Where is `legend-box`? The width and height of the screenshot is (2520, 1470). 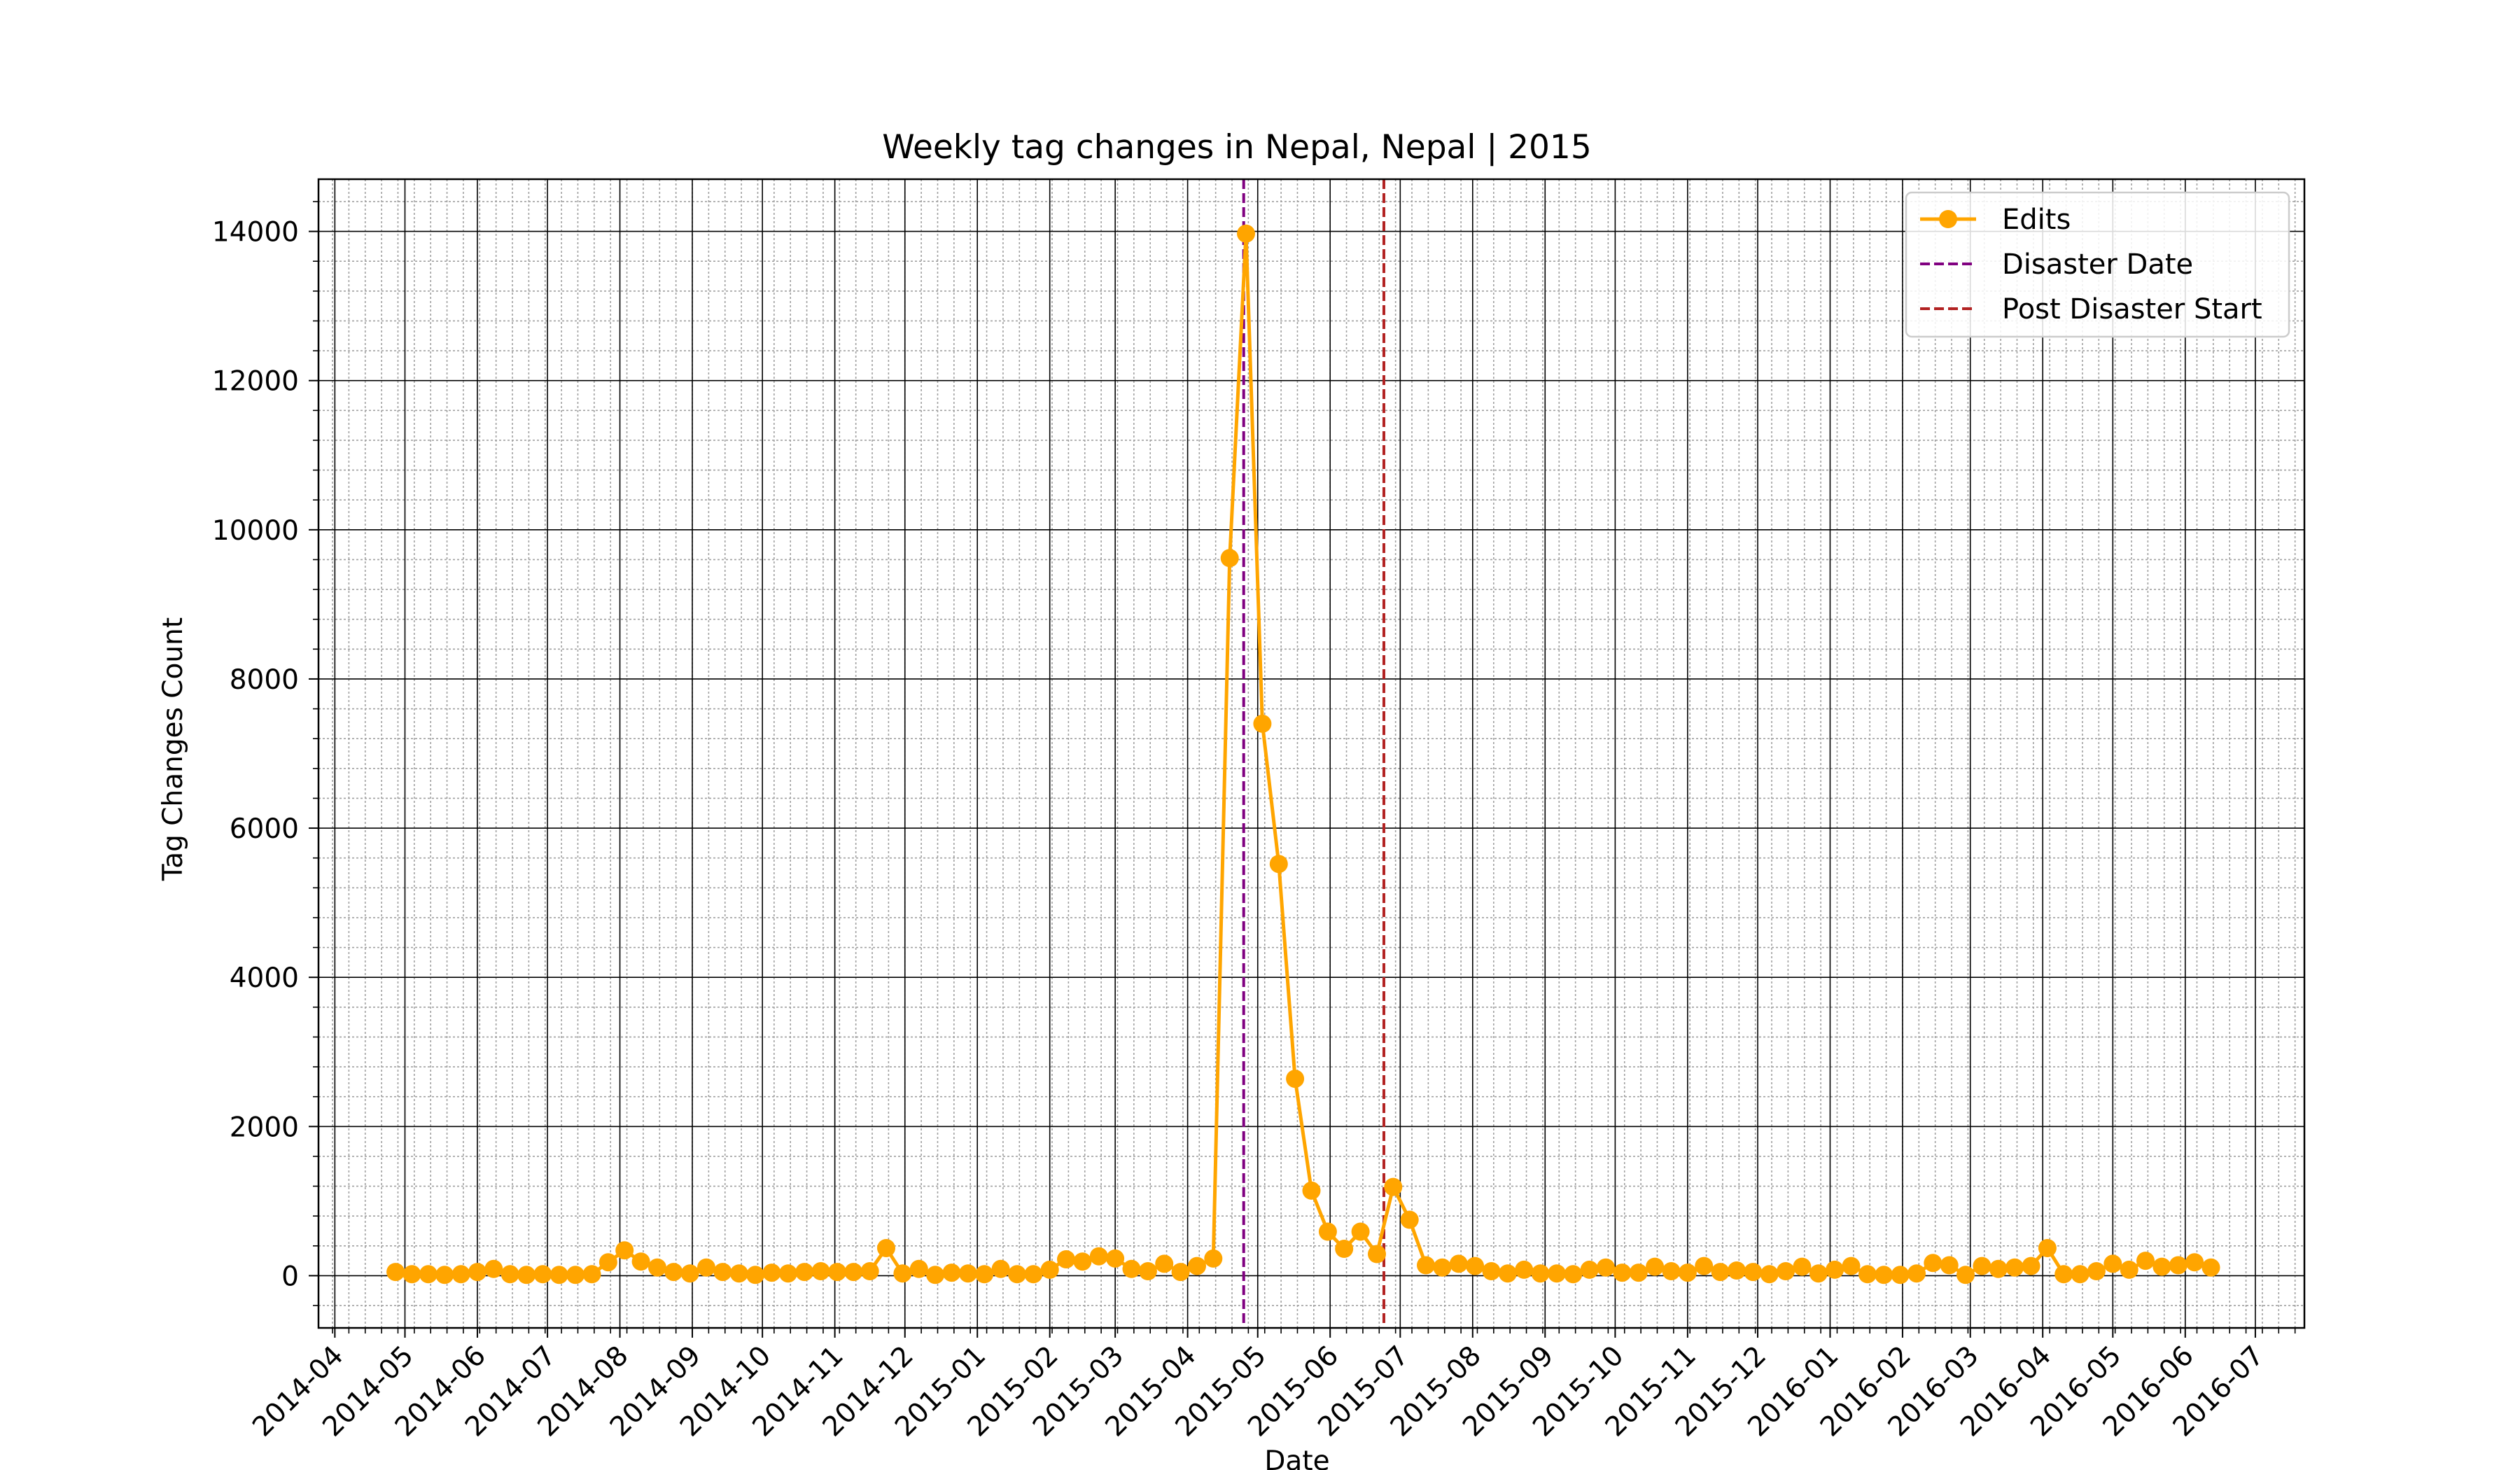
legend-box is located at coordinates (2097, 264).